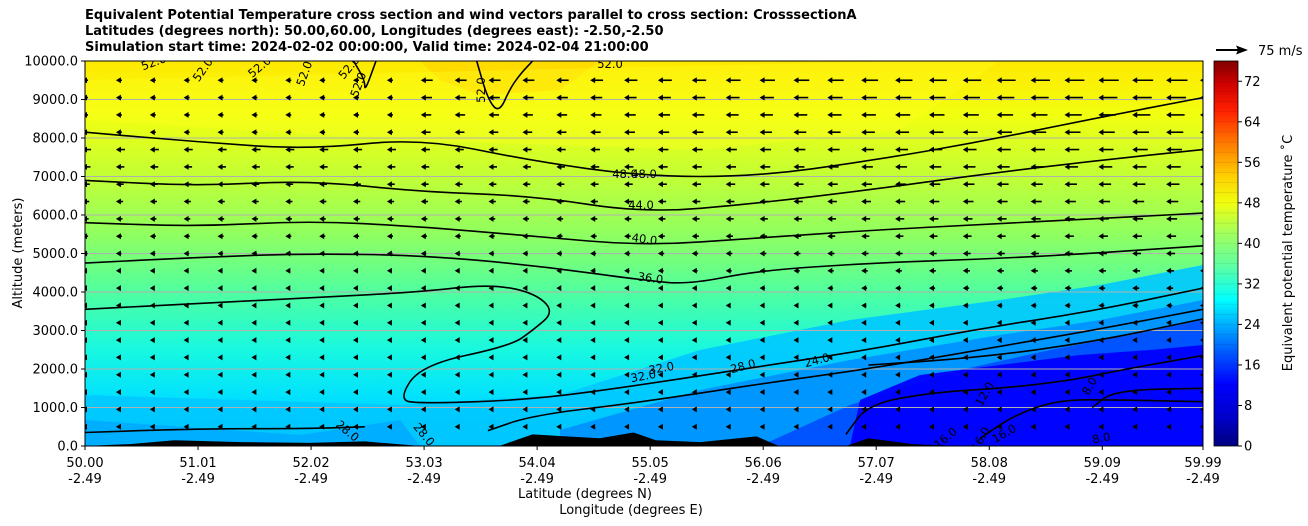  I want to click on contour-label: 24.0, so click(817, 360).